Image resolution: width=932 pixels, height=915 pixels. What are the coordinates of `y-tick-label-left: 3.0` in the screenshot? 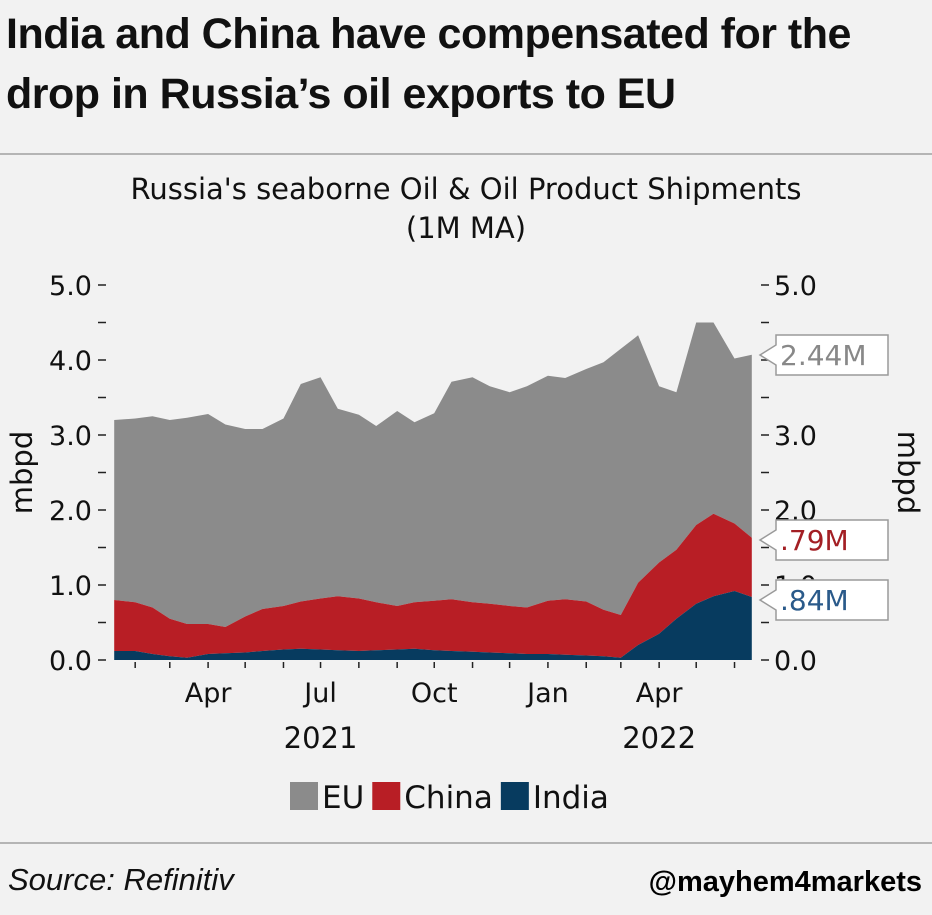 It's located at (70, 436).